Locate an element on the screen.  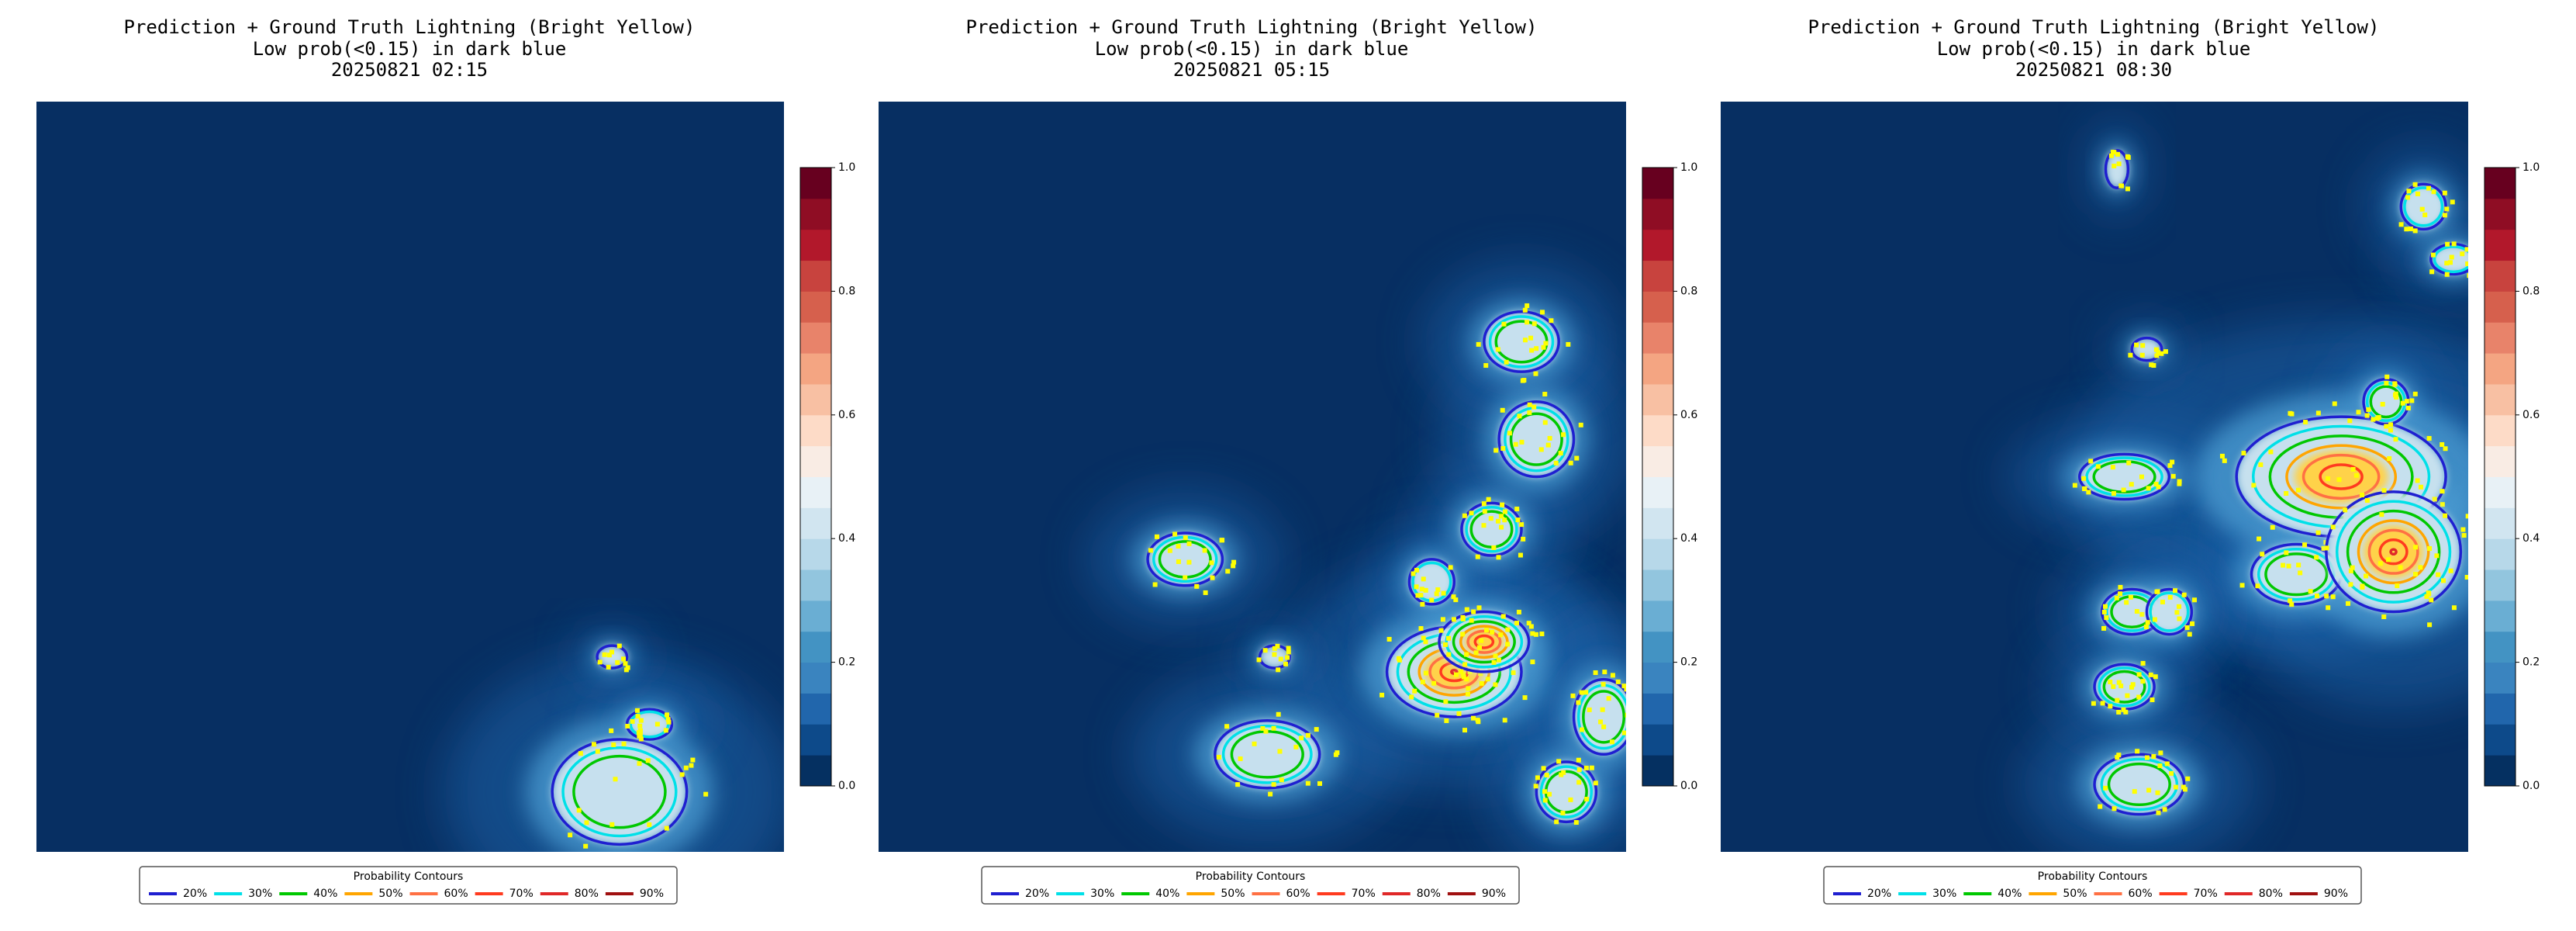
colorbar-tick-label: 1.0 is located at coordinates (1689, 168).